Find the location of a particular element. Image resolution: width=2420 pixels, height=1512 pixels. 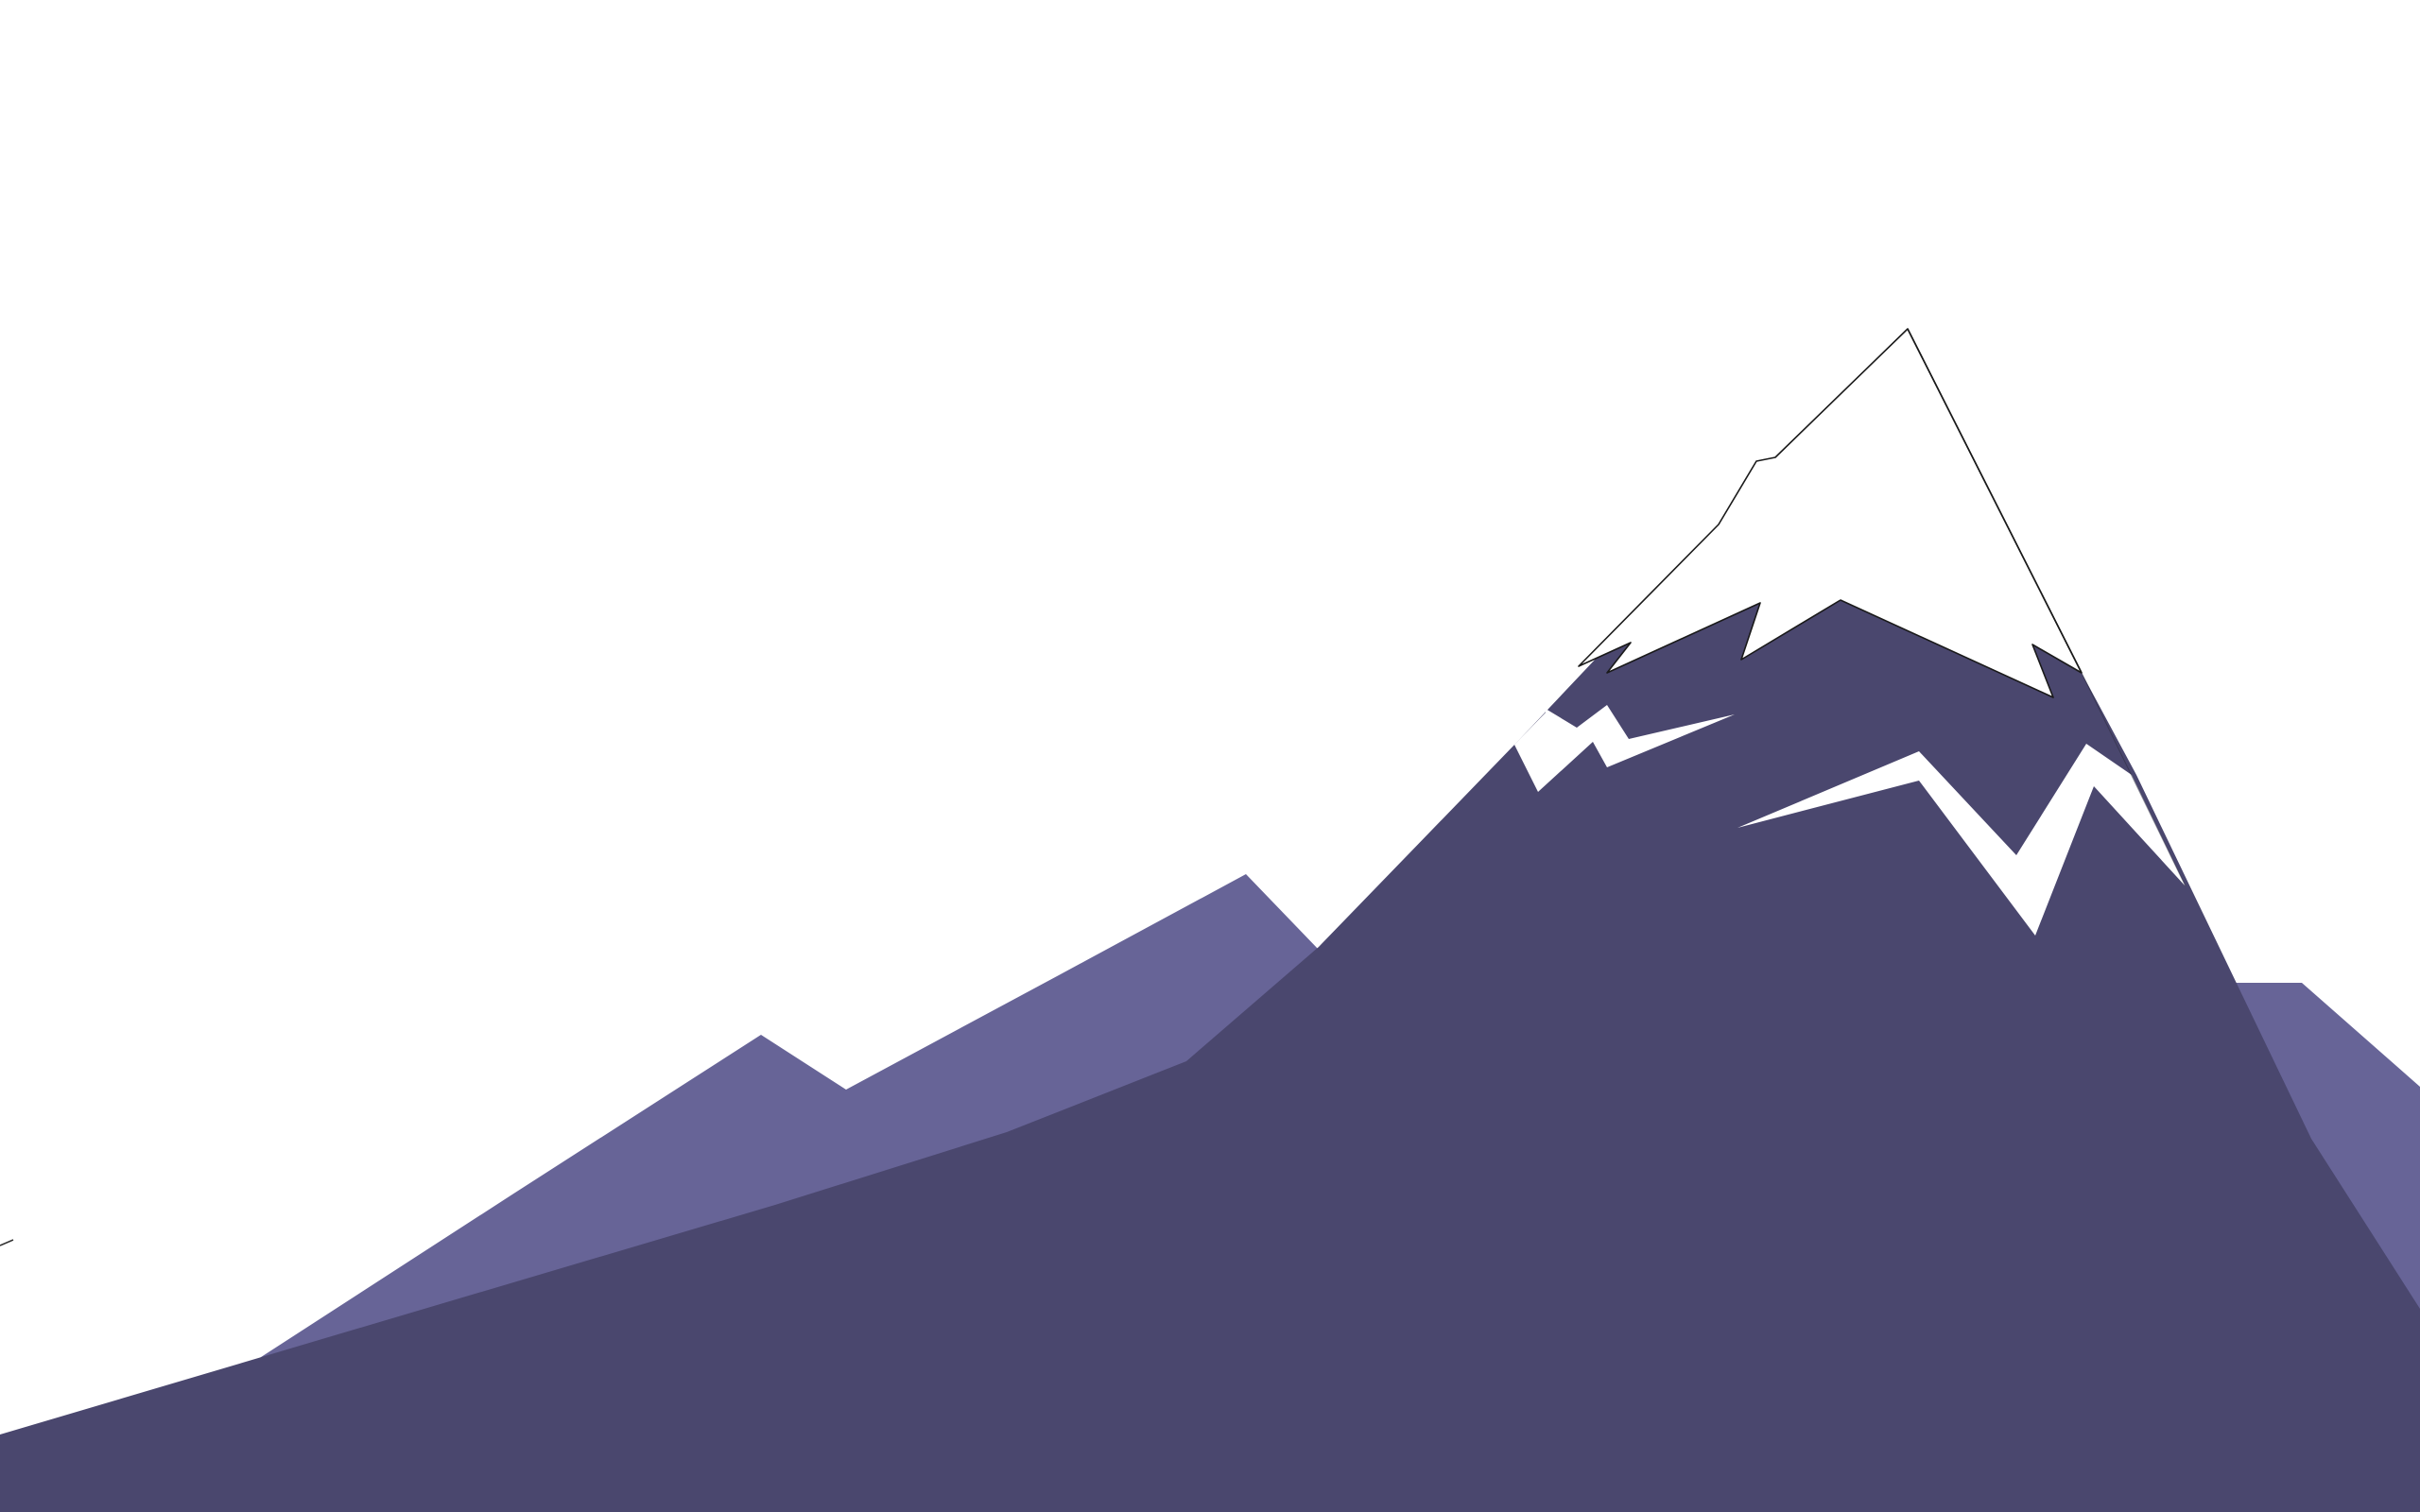

snow-cap is located at coordinates (1830, 513).